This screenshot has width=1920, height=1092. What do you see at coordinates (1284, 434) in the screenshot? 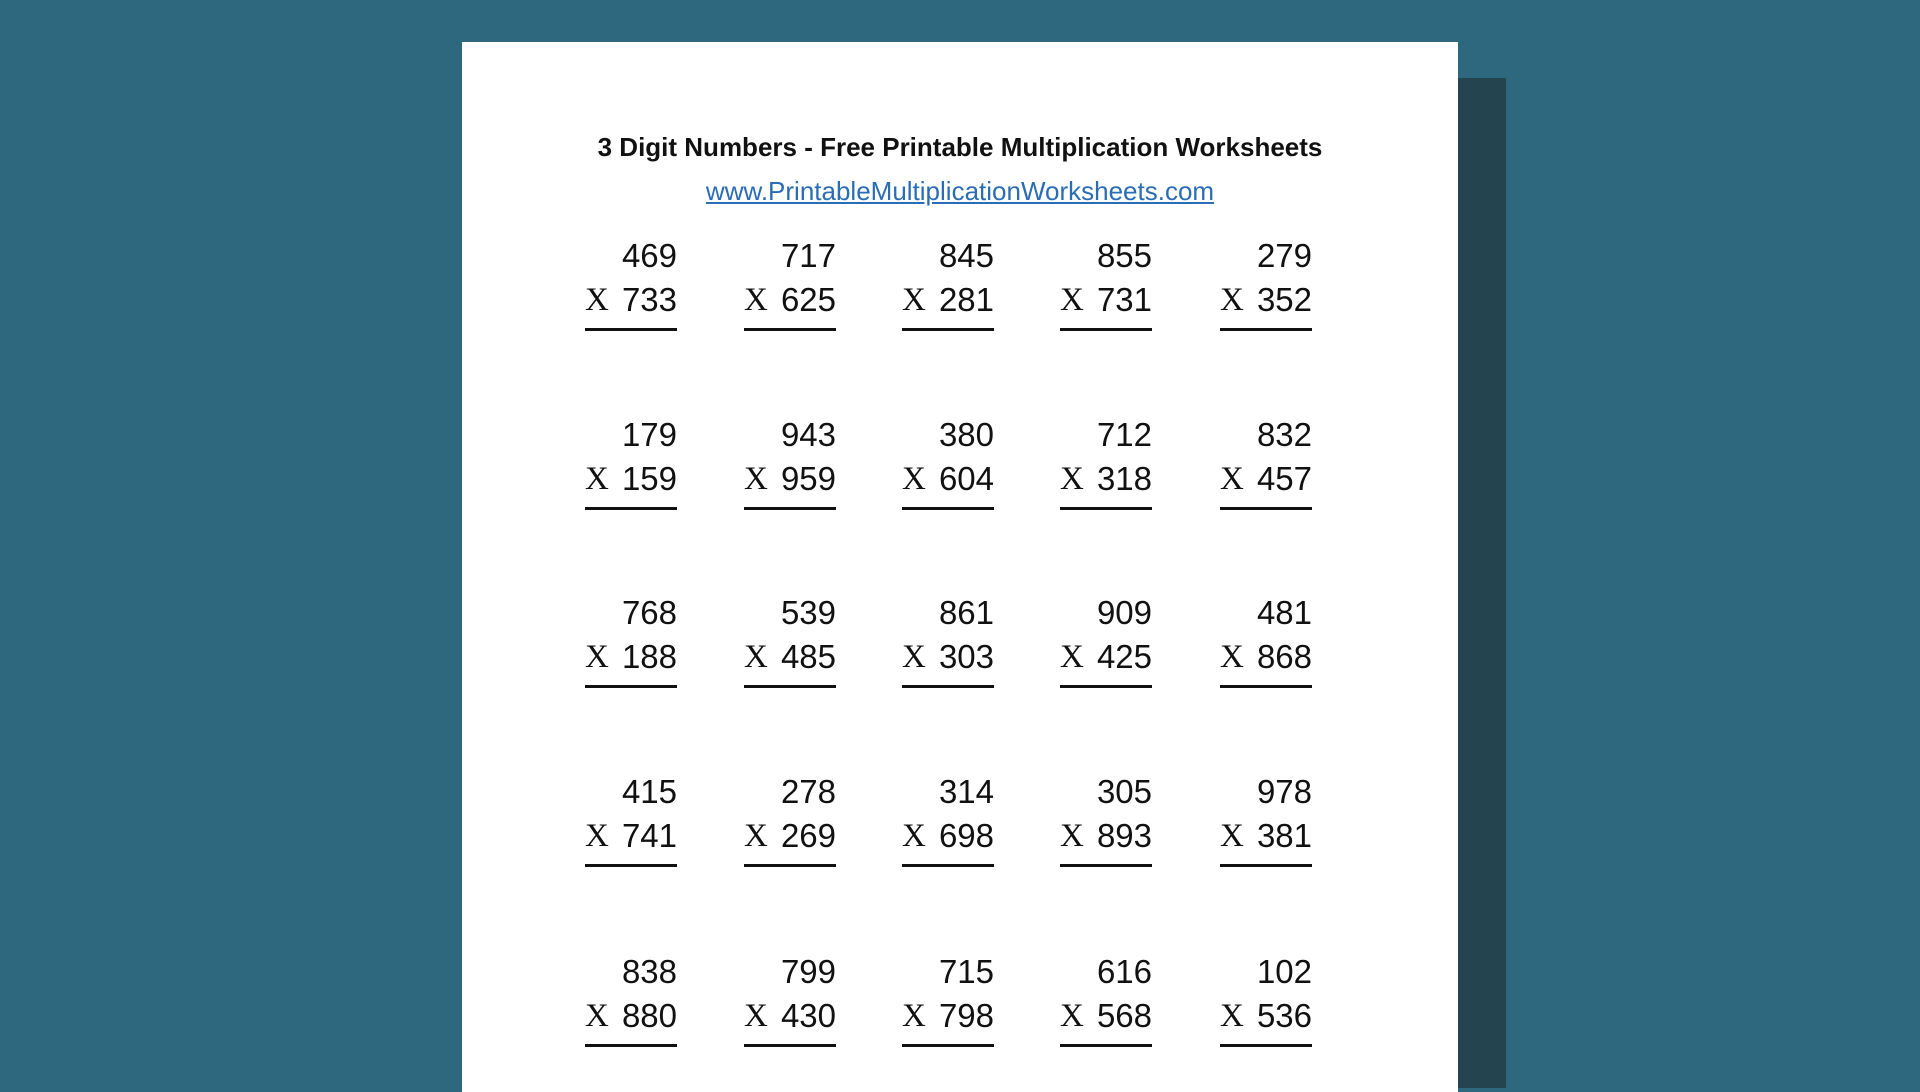
I see `multiplicand: 832` at bounding box center [1284, 434].